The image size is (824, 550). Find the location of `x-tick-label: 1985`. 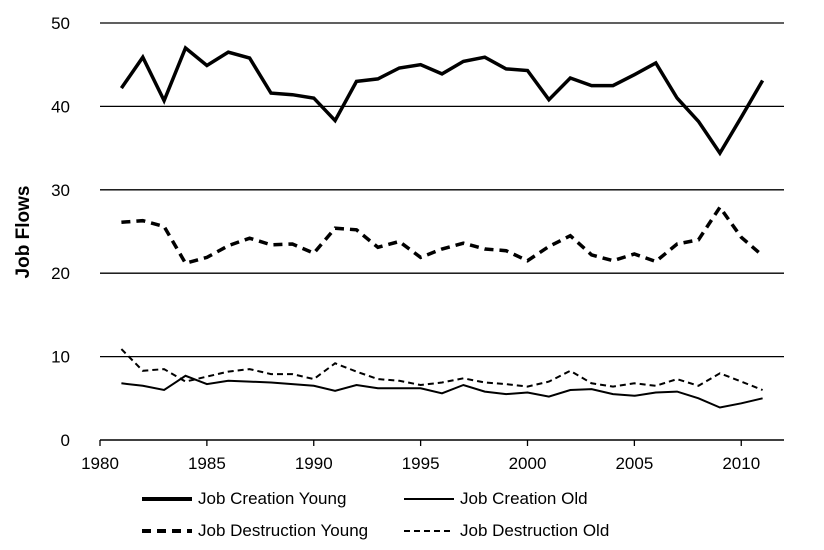

x-tick-label: 1985 is located at coordinates (207, 463).